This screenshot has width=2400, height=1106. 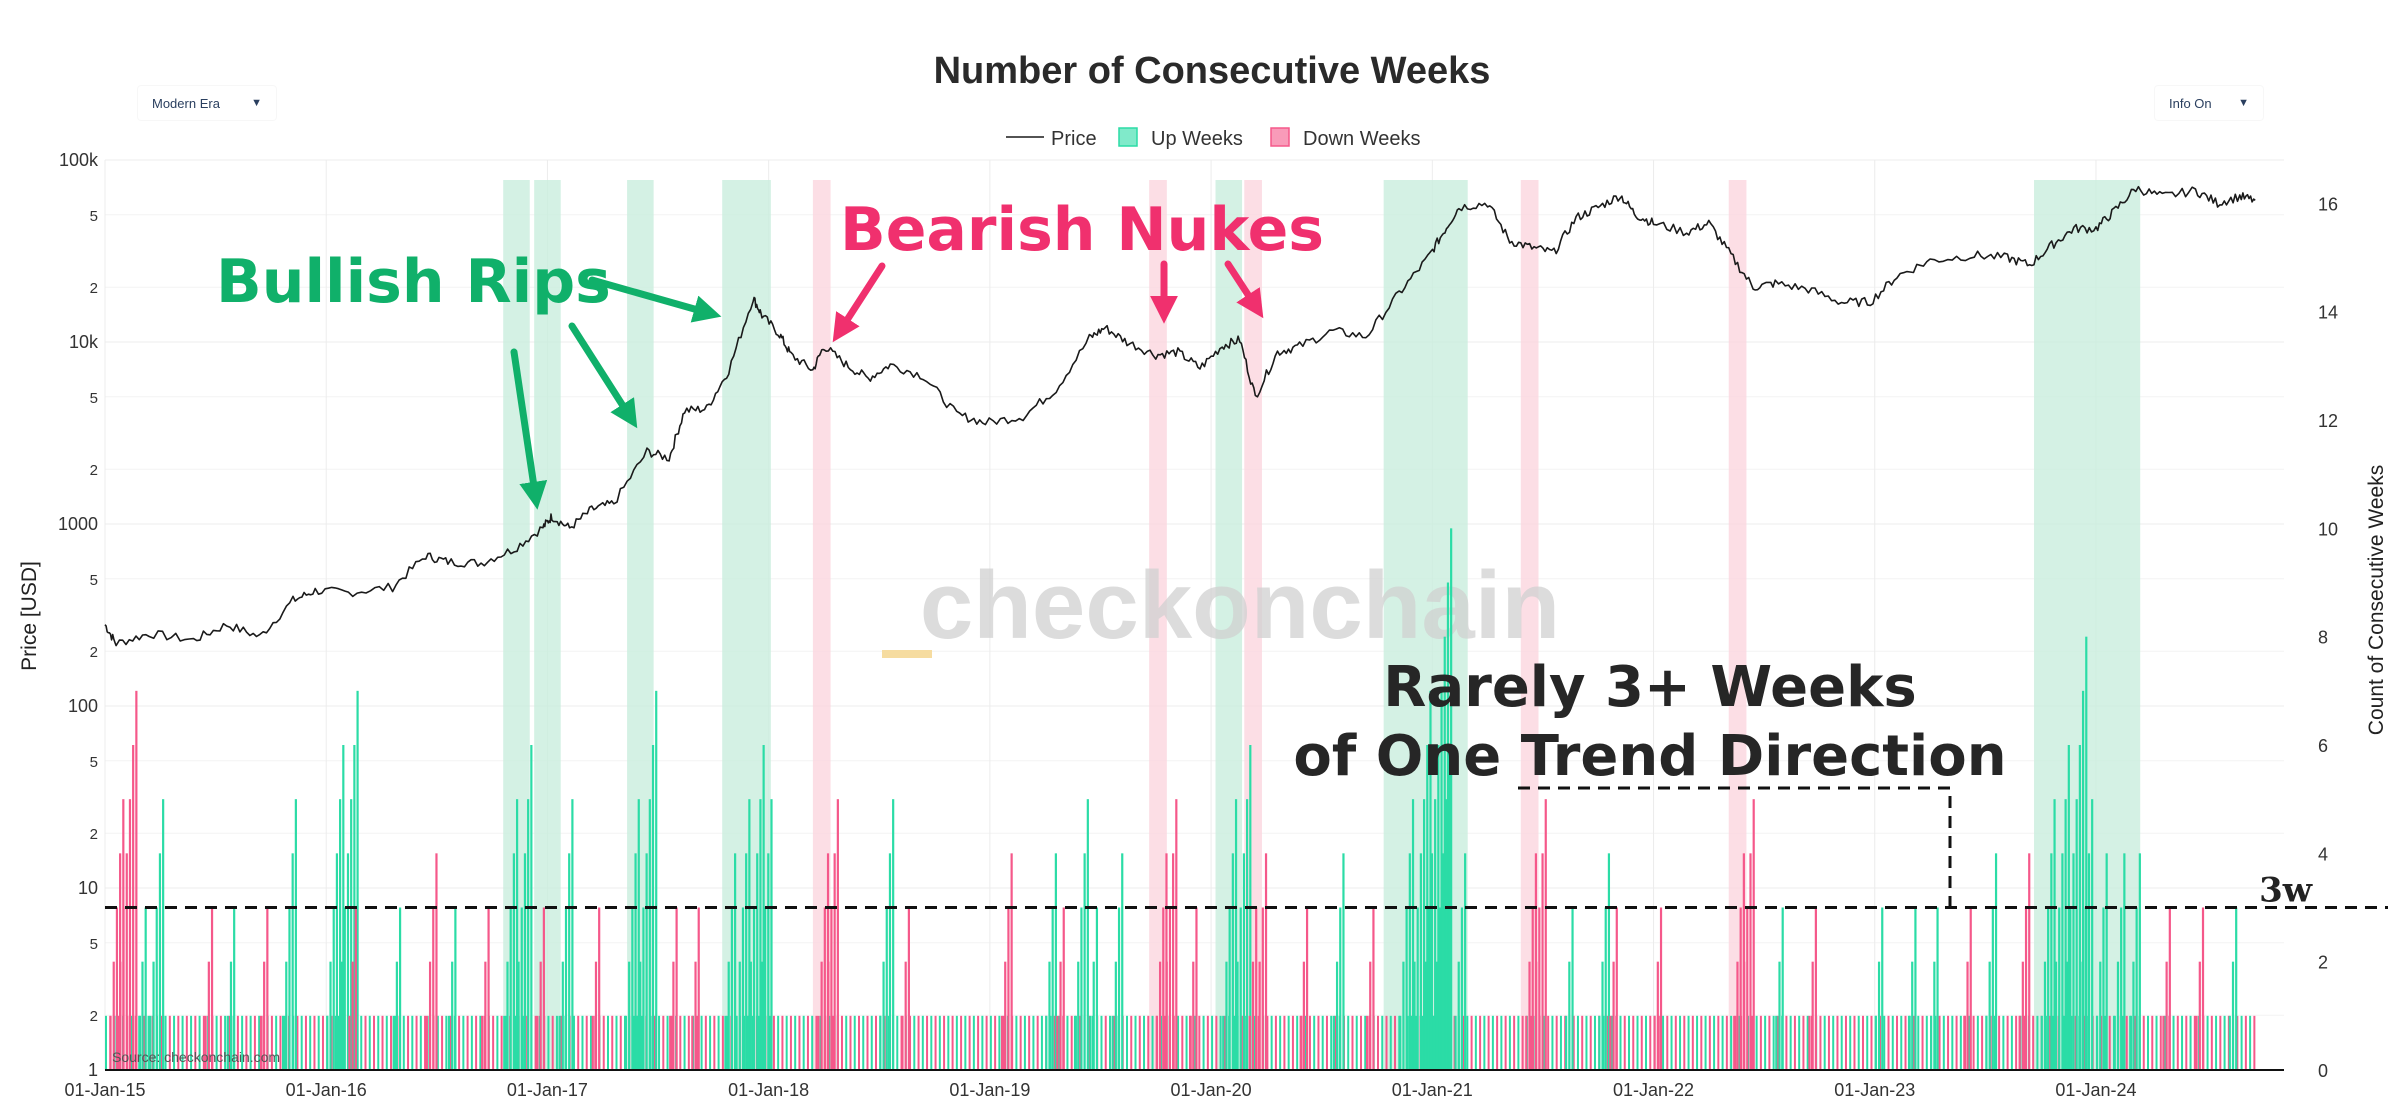 I want to click on y-right-tick-label: 4, so click(x=2323, y=854).